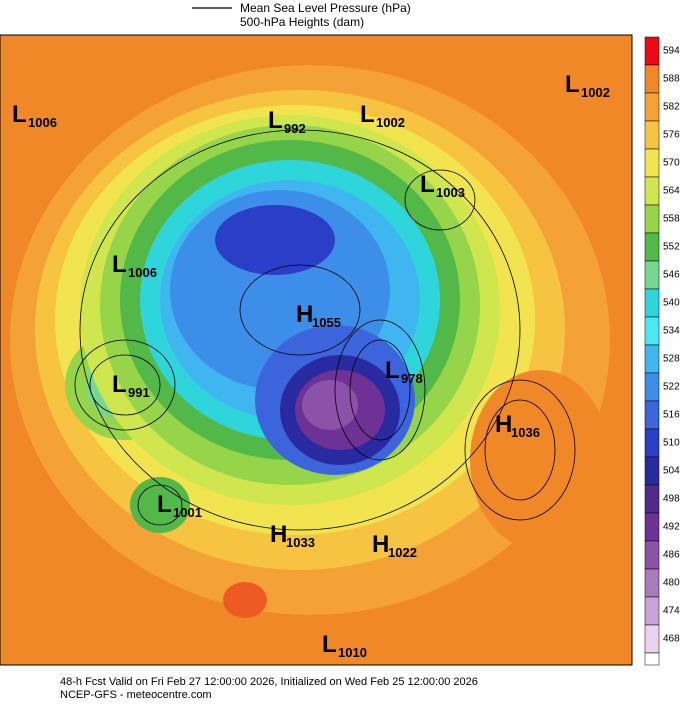 This screenshot has width=681, height=705. What do you see at coordinates (671, 555) in the screenshot?
I see `colorbar-label: 486` at bounding box center [671, 555].